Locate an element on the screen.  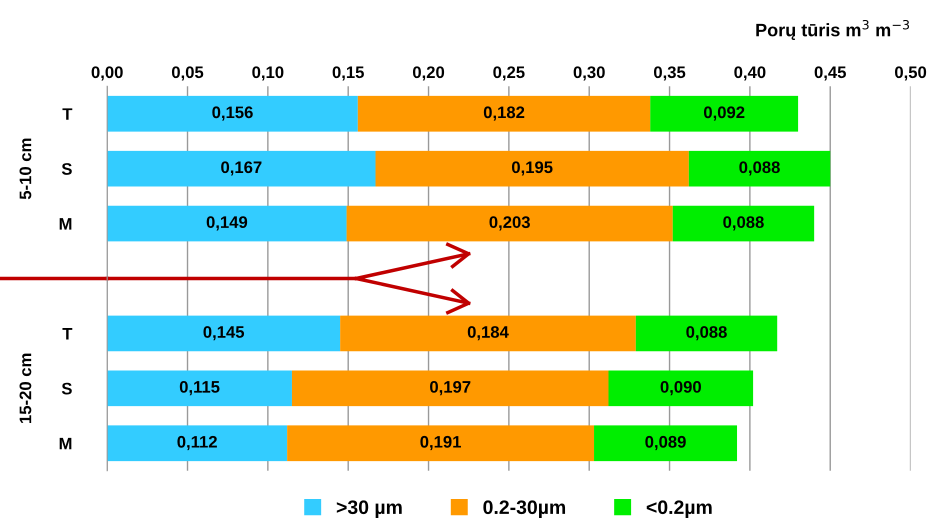
x-tick-label: 0,20 is located at coordinates (428, 73).